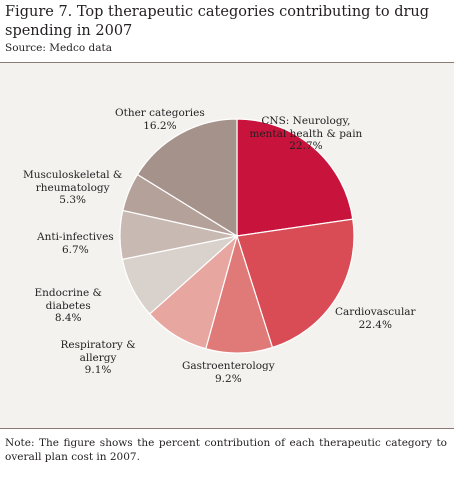 The image size is (454, 480). I want to click on slice-label-value: 16.2%, so click(160, 125).